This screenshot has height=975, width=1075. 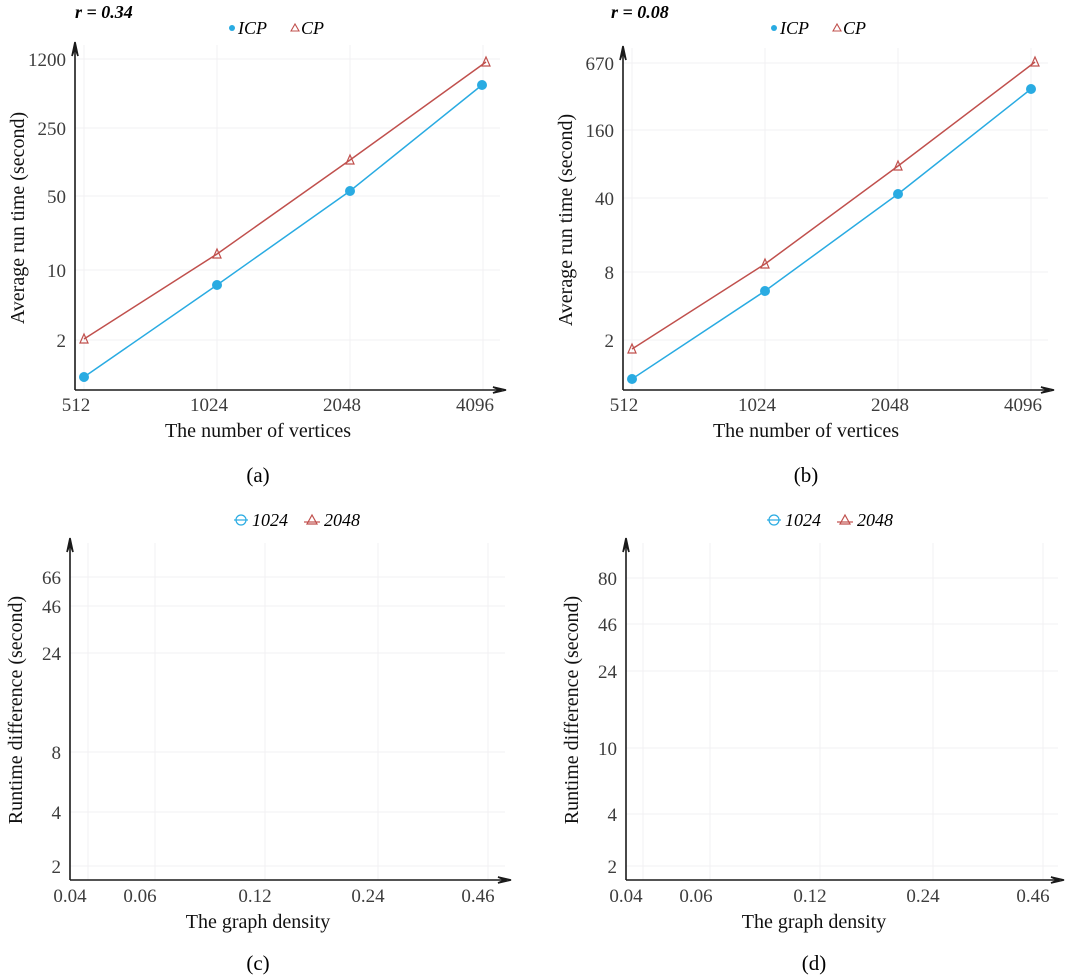 I want to click on panel-c-legend: 1024 2048, so click(x=297, y=520).